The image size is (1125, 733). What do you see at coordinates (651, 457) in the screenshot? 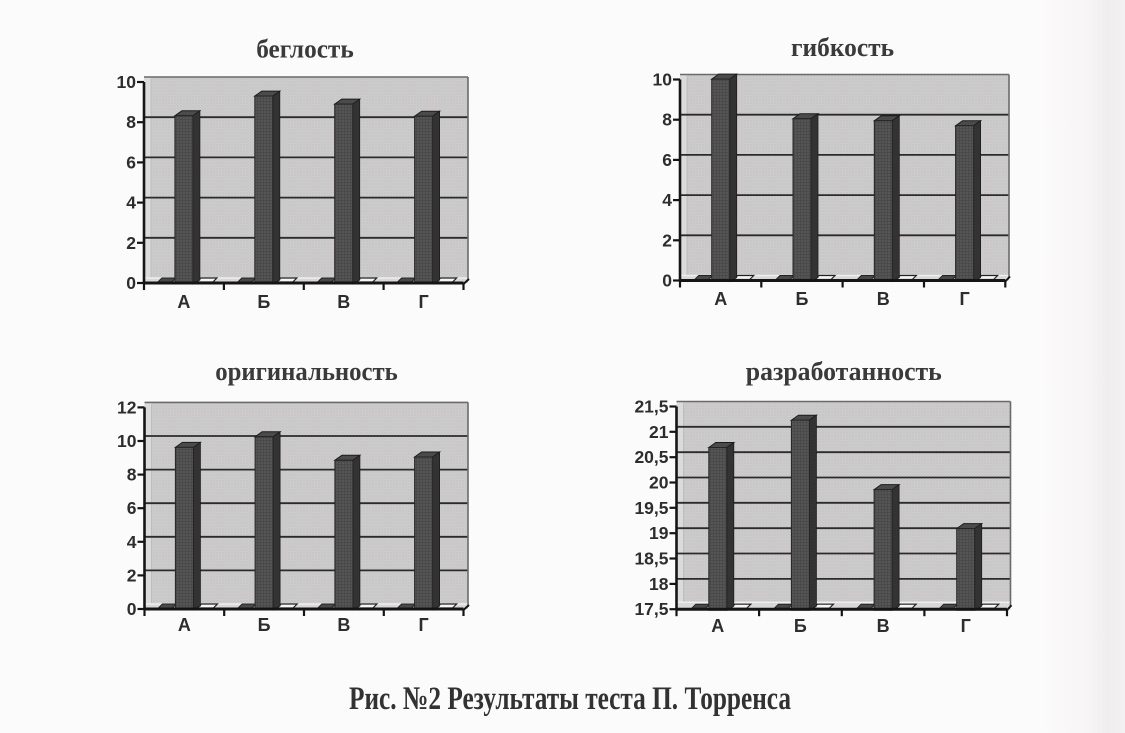
I see `svg-text: 20,5` at bounding box center [651, 457].